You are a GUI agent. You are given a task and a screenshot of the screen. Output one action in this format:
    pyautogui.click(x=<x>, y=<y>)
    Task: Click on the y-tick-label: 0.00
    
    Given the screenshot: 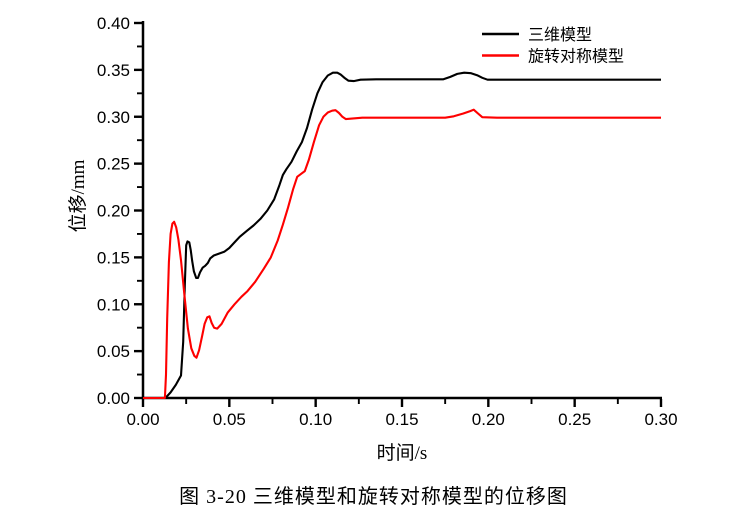 What is the action you would take?
    pyautogui.click(x=113, y=398)
    